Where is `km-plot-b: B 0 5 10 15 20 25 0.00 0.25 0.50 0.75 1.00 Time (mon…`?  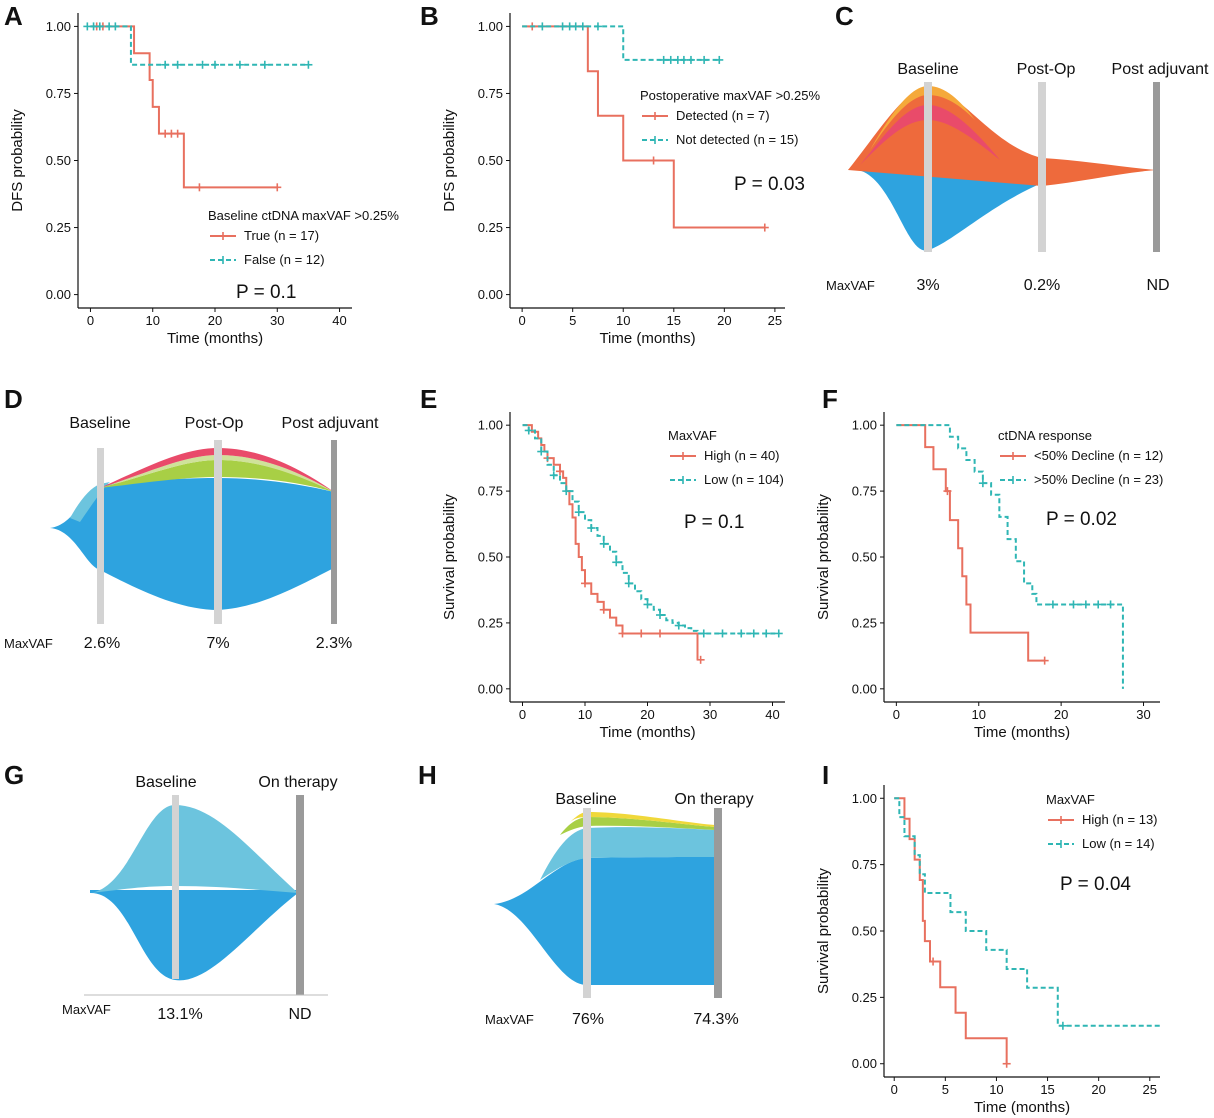
km-plot-b: B 0 5 10 15 20 25 0.00 0.25 0.50 0.75 1.00 Time (mon… is located at coordinates (620, 174).